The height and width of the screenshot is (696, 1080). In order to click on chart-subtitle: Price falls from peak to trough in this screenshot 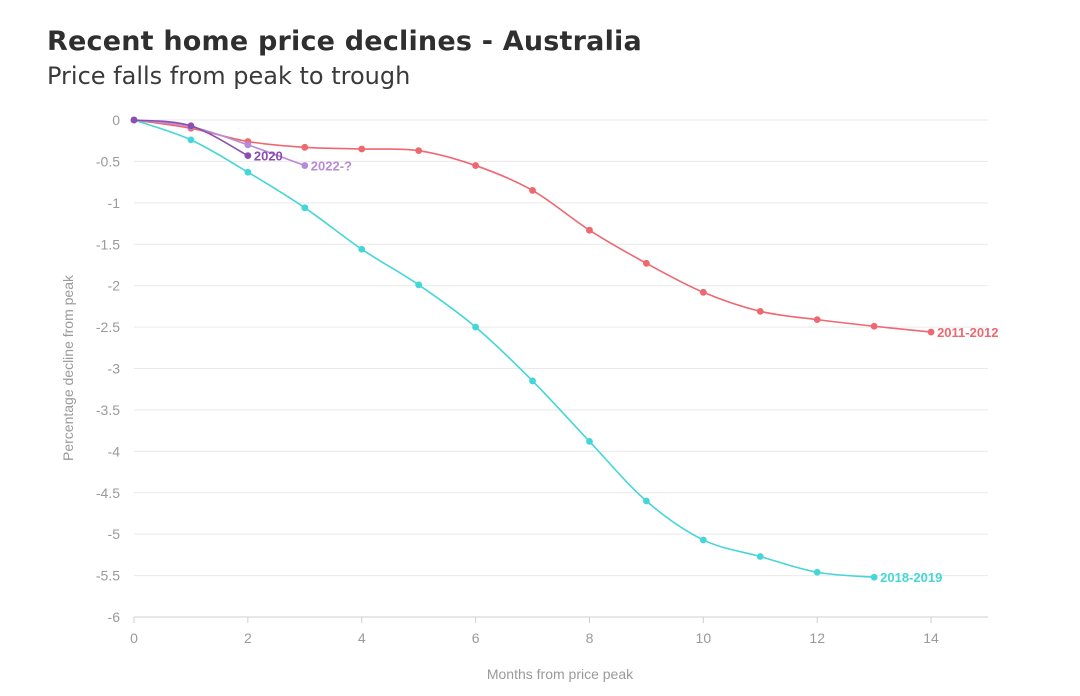, I will do `click(229, 76)`.